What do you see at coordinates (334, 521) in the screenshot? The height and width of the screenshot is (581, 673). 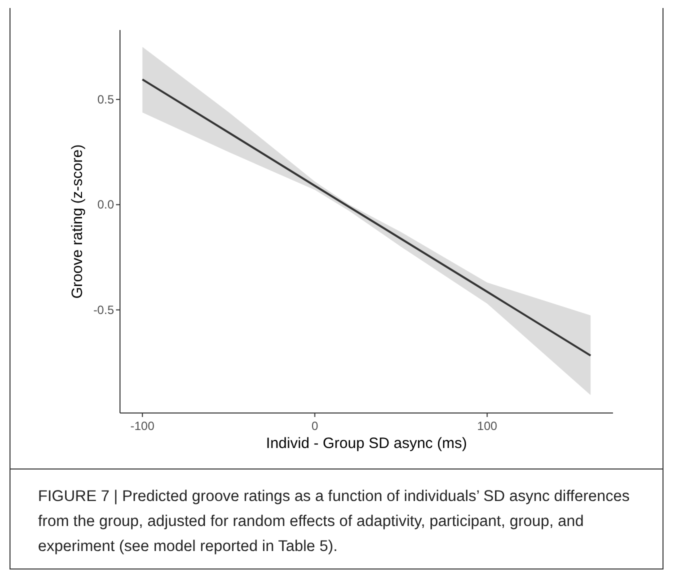 I see `caption: FIGURE 7 | Predicted groove ratings as a function of individuals’ SD async differences from the group, adjusted for random effects of adaptivity, participant, group, and experiment (see model reported in Table 5).` at bounding box center [334, 521].